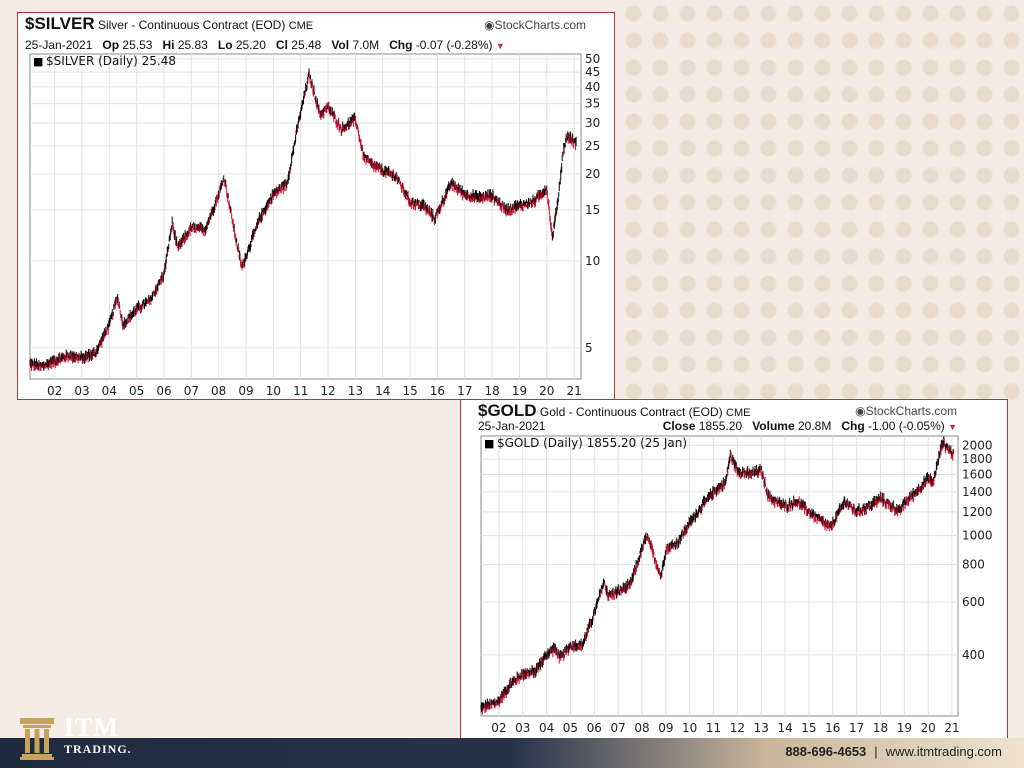 This screenshot has width=1024, height=768. Describe the element at coordinates (81, 391) in the screenshot. I see `silver-x-tick-label: 03` at that location.